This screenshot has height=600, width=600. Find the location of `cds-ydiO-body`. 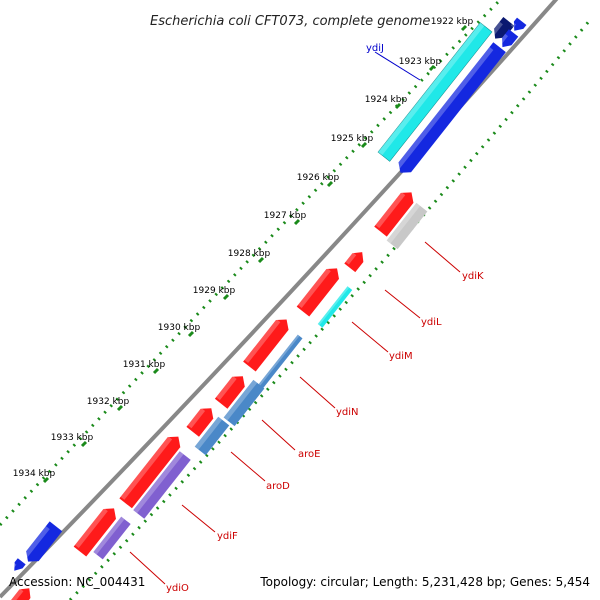

cds-ydiO-body is located at coordinates (112, 538).